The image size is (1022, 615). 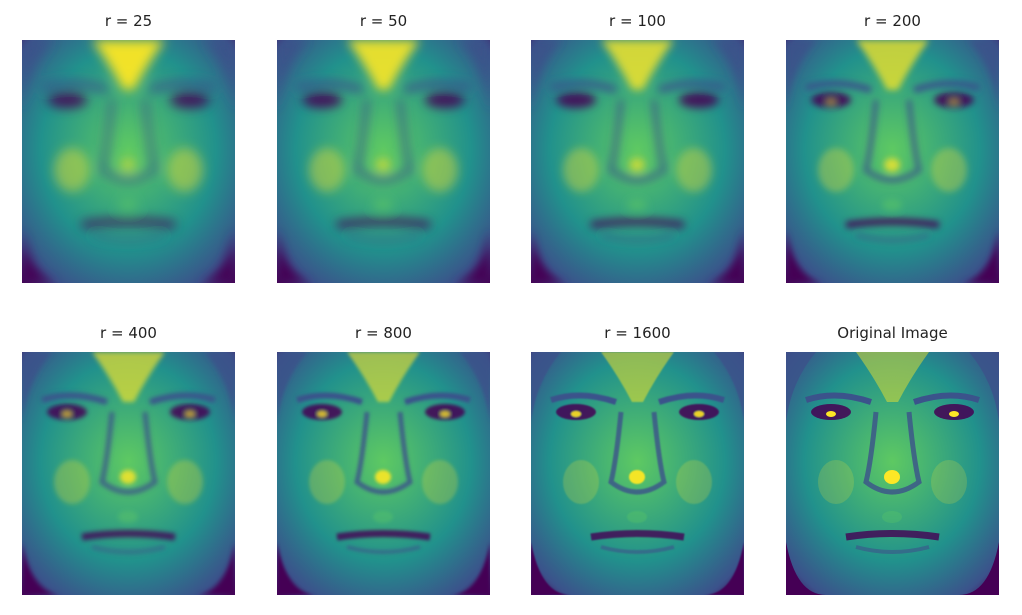 What do you see at coordinates (637, 333) in the screenshot?
I see `panel-title: r = 1600` at bounding box center [637, 333].